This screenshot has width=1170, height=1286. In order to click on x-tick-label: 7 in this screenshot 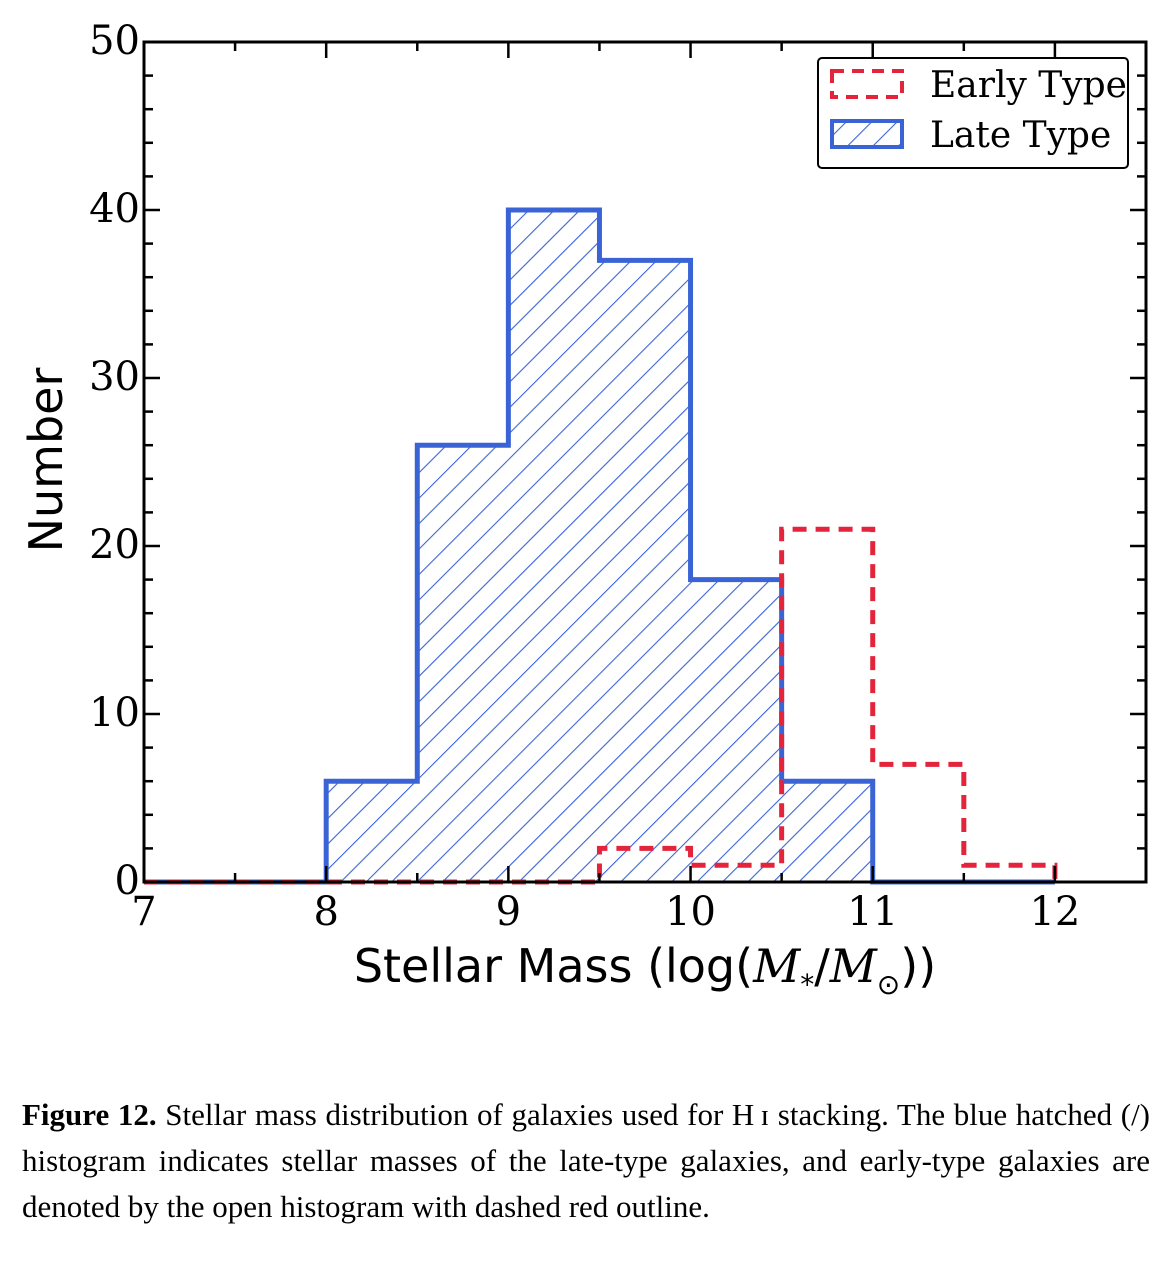, I will do `click(143, 912)`.